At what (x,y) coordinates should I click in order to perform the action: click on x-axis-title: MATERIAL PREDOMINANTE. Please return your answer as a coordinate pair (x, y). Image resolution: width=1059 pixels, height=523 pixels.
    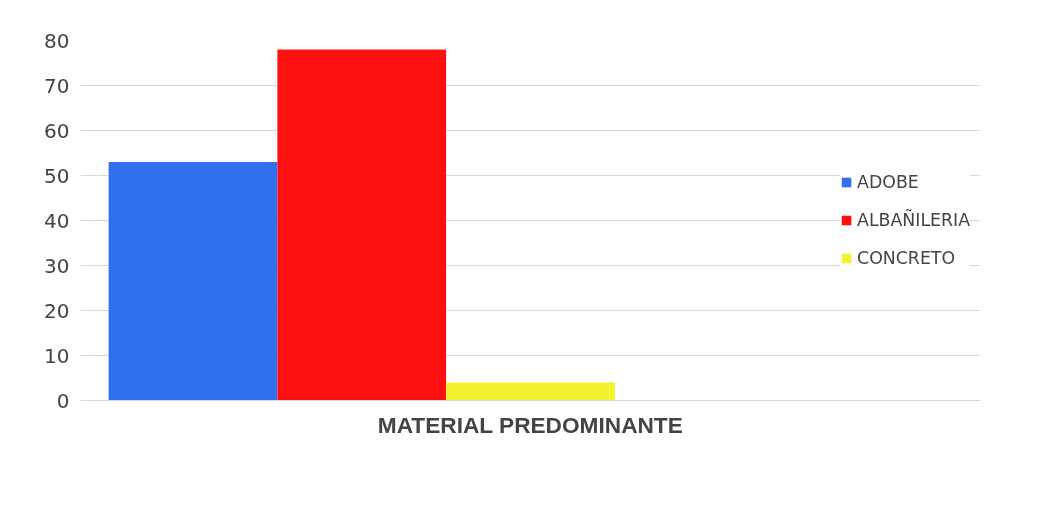
    Looking at the image, I should click on (530, 424).